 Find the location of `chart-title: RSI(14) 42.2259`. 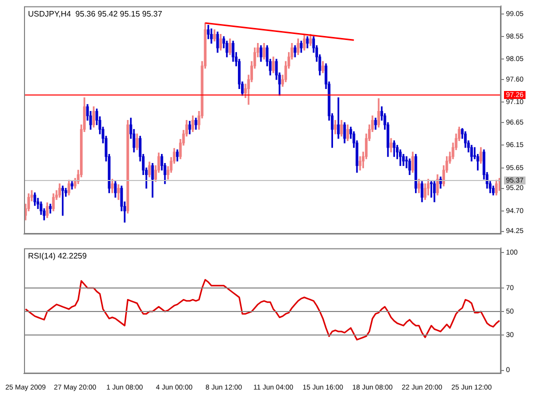

chart-title: RSI(14) 42.2259 is located at coordinates (58, 255).